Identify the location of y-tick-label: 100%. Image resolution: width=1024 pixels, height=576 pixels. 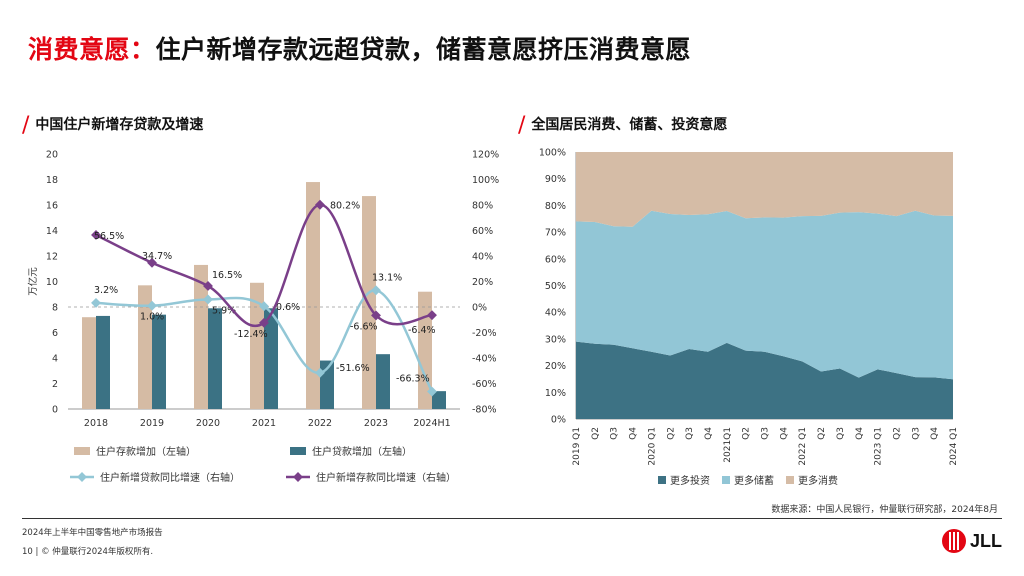
(552, 153).